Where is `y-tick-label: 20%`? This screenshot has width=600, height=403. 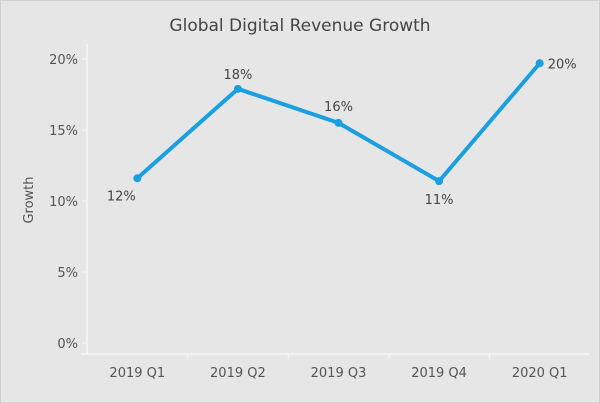
y-tick-label: 20% is located at coordinates (63, 60).